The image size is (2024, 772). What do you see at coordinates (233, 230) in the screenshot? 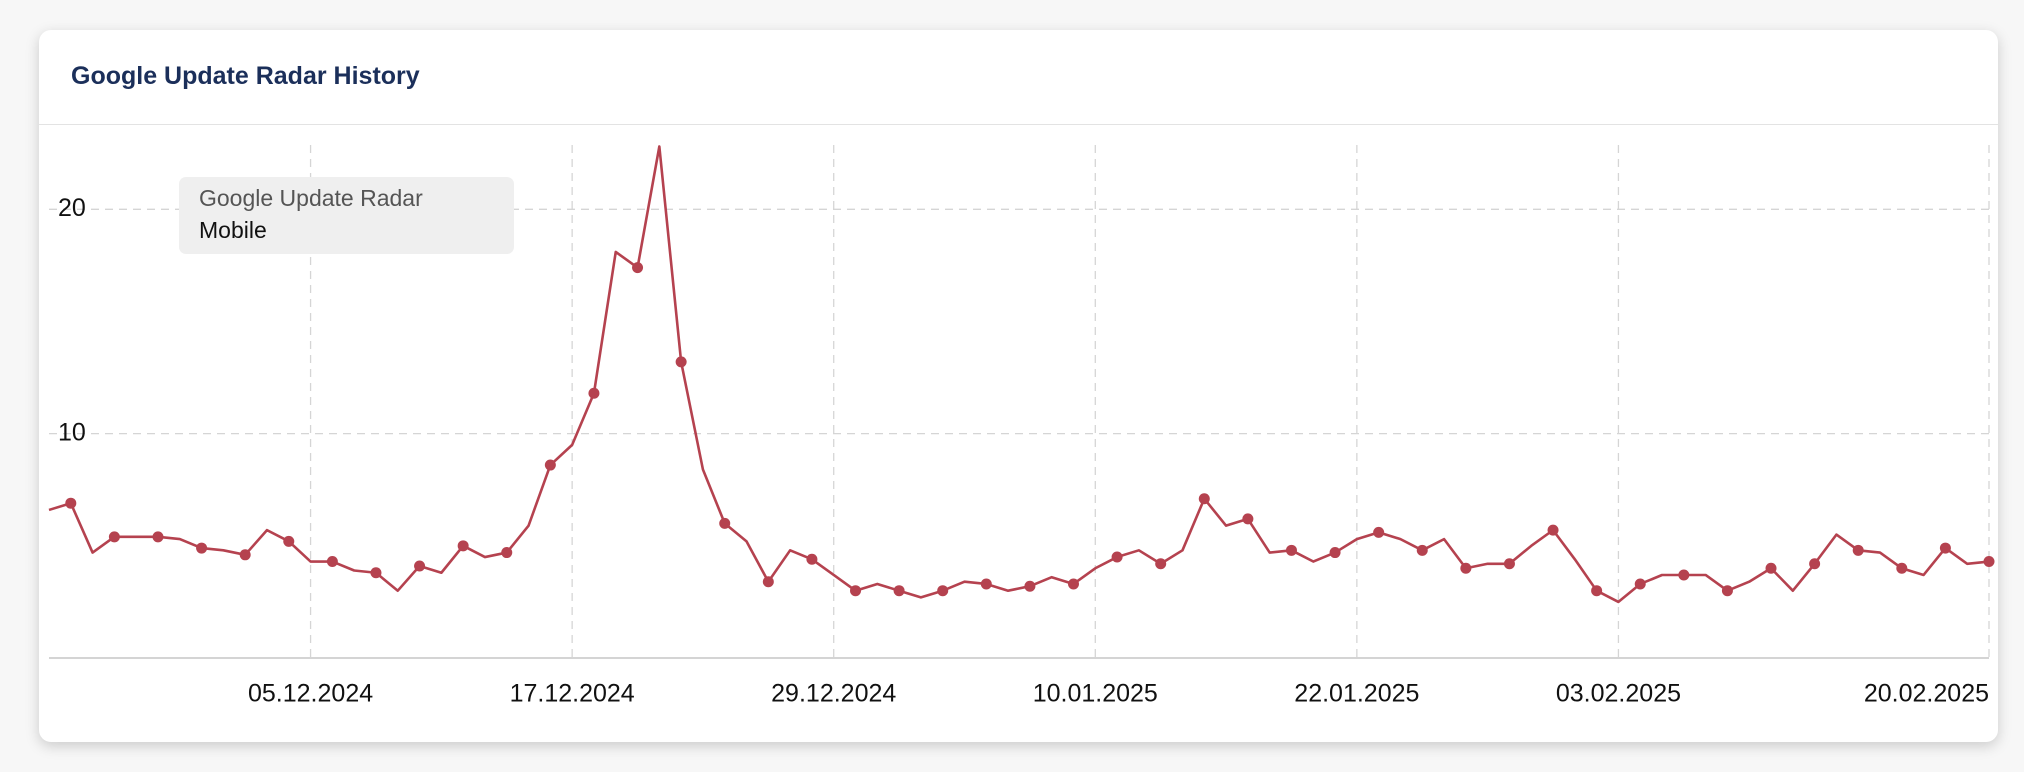
I see `legend-entry: Mobile` at bounding box center [233, 230].